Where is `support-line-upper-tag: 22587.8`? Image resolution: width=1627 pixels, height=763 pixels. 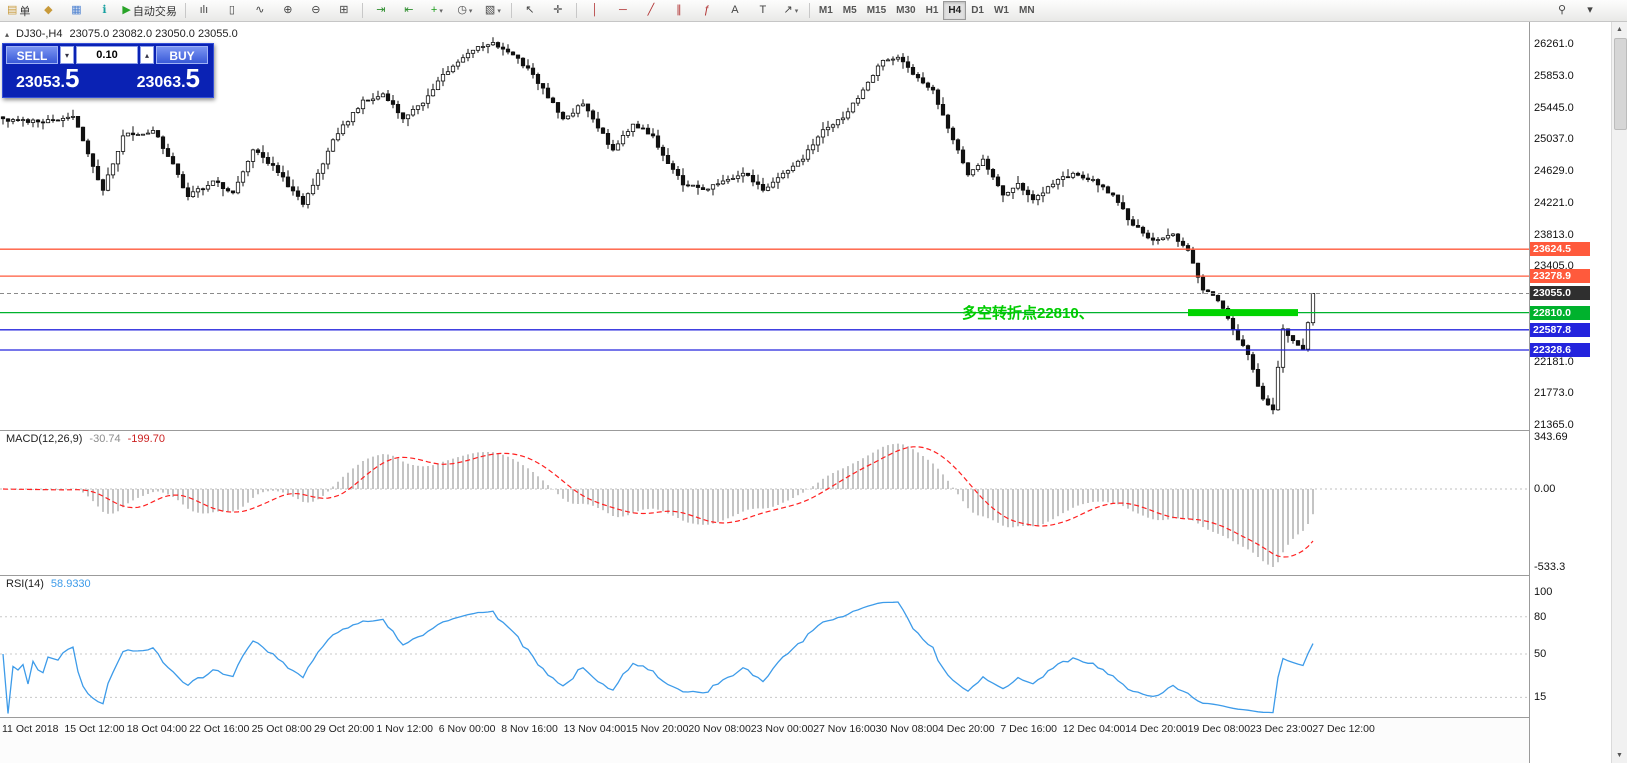
support-line-upper-tag: 22587.8 is located at coordinates (1560, 329).